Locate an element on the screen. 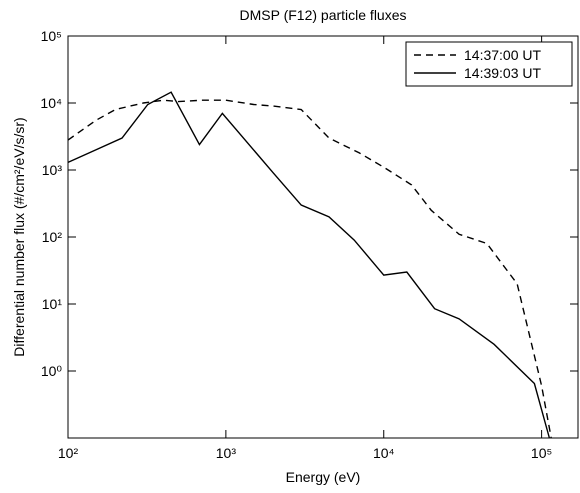 This screenshot has width=580, height=493. legend-box is located at coordinates (489, 64).